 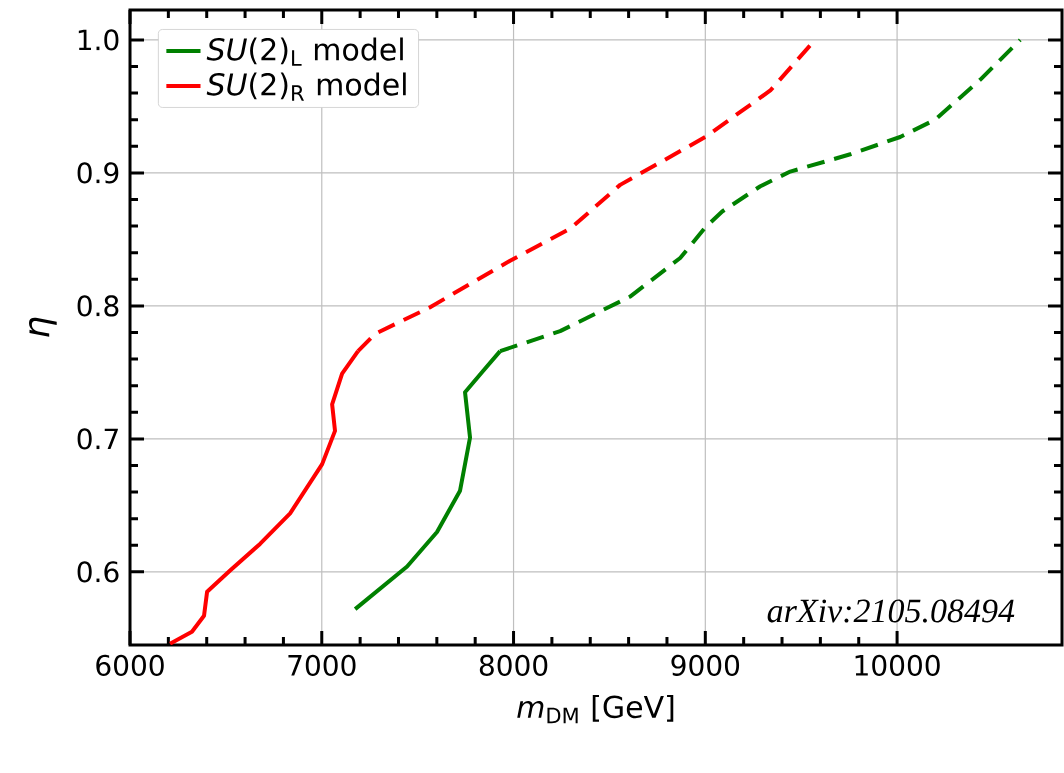 What do you see at coordinates (513, 665) in the screenshot?
I see `x-tick-label: 8000` at bounding box center [513, 665].